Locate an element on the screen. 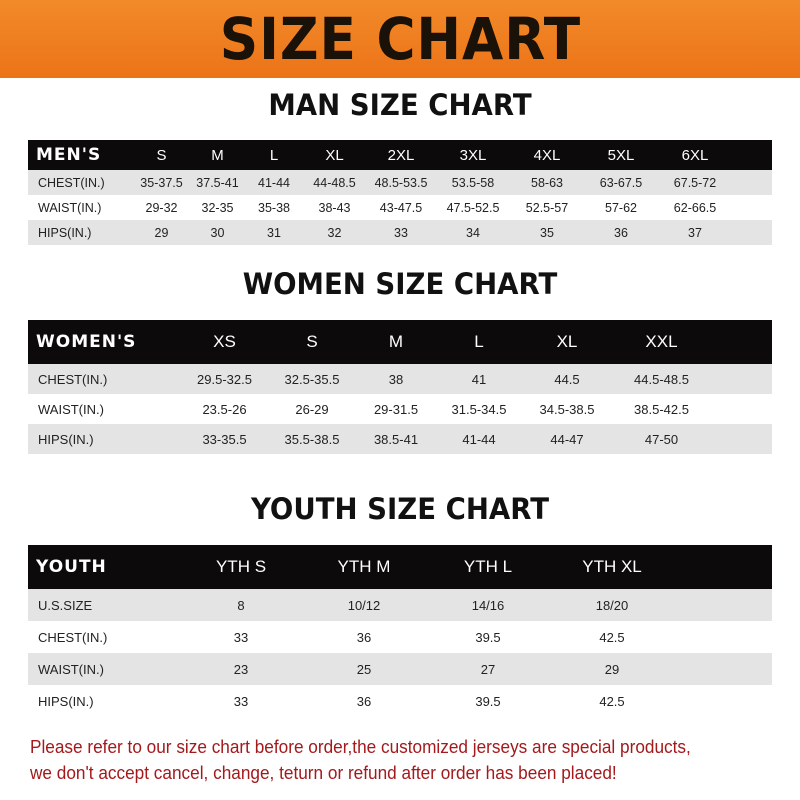 The width and height of the screenshot is (800, 800). youth-title: YOUTH SIZE CHART is located at coordinates (400, 509).